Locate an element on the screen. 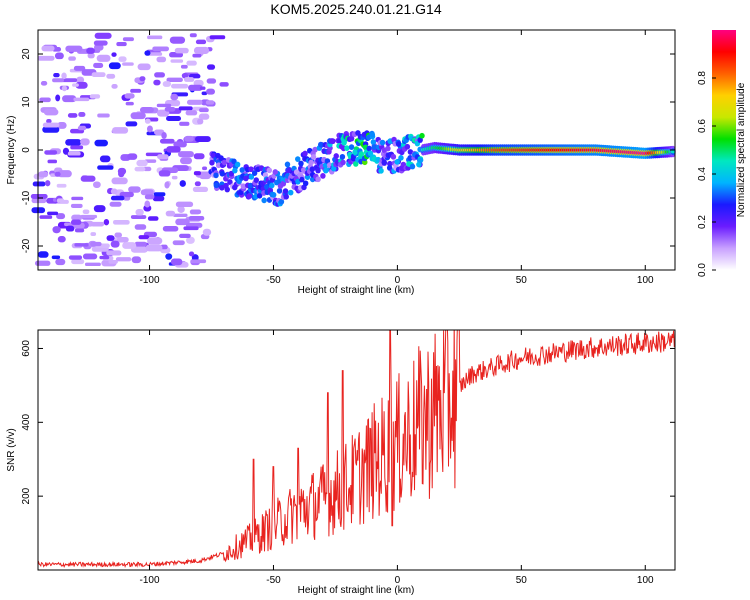  colorbar-tick-label: 0.6 is located at coordinates (702, 126).